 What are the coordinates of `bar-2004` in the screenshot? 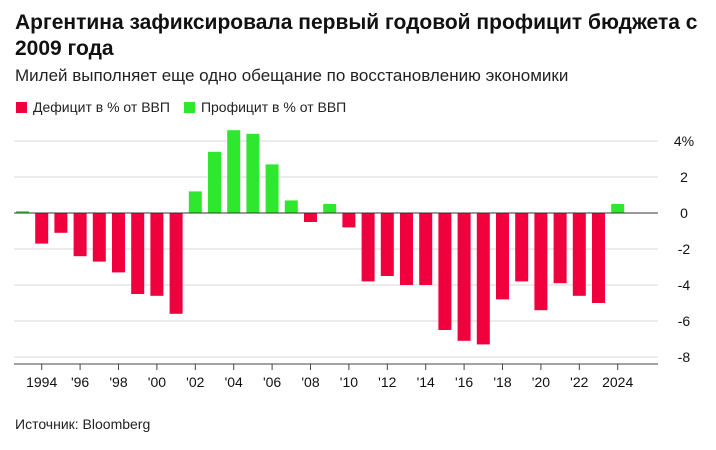 It's located at (234, 171).